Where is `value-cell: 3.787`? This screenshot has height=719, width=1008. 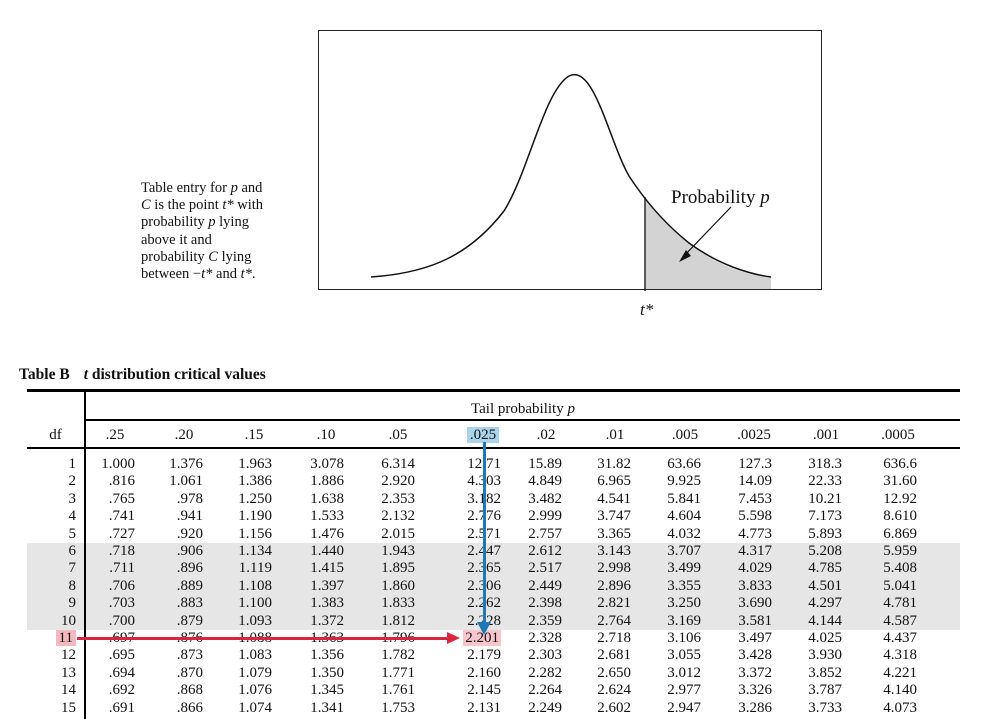 value-cell: 3.787 is located at coordinates (825, 690).